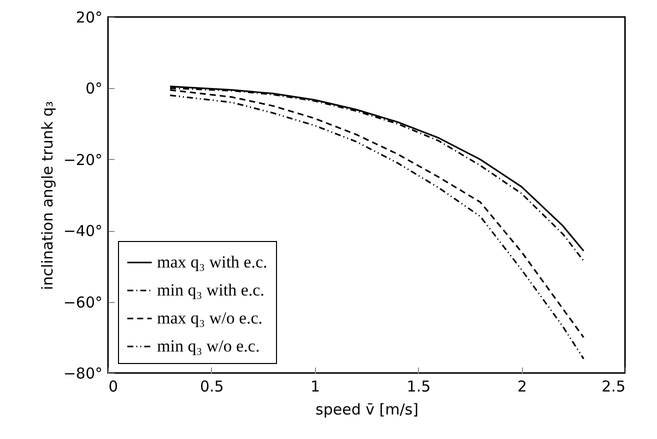  What do you see at coordinates (210, 318) in the screenshot?
I see `legend-label: max q₃ w/o e.c.` at bounding box center [210, 318].